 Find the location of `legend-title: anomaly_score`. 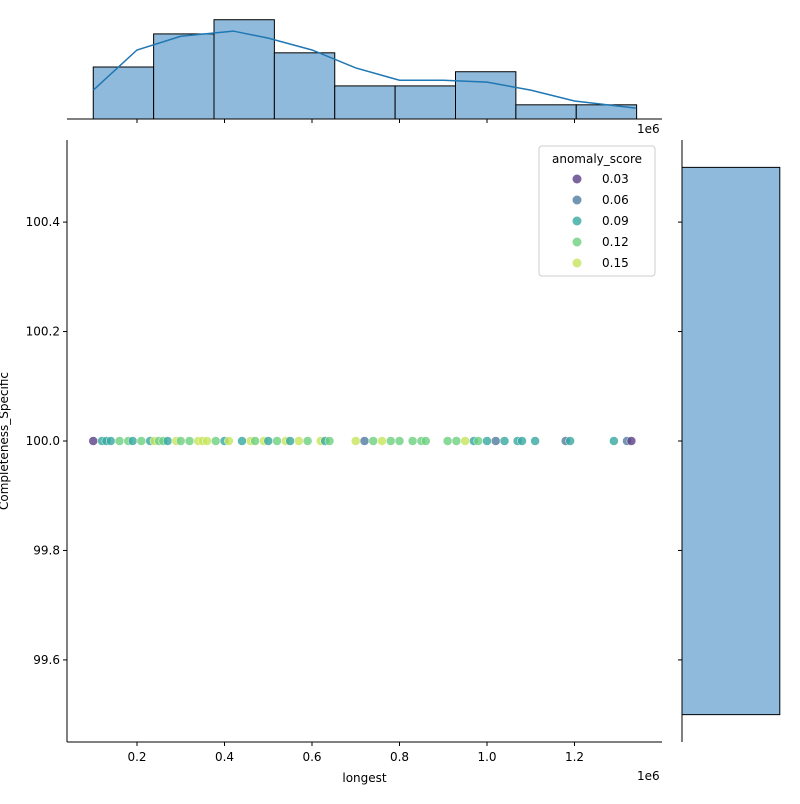

legend-title: anomaly_score is located at coordinates (597, 159).